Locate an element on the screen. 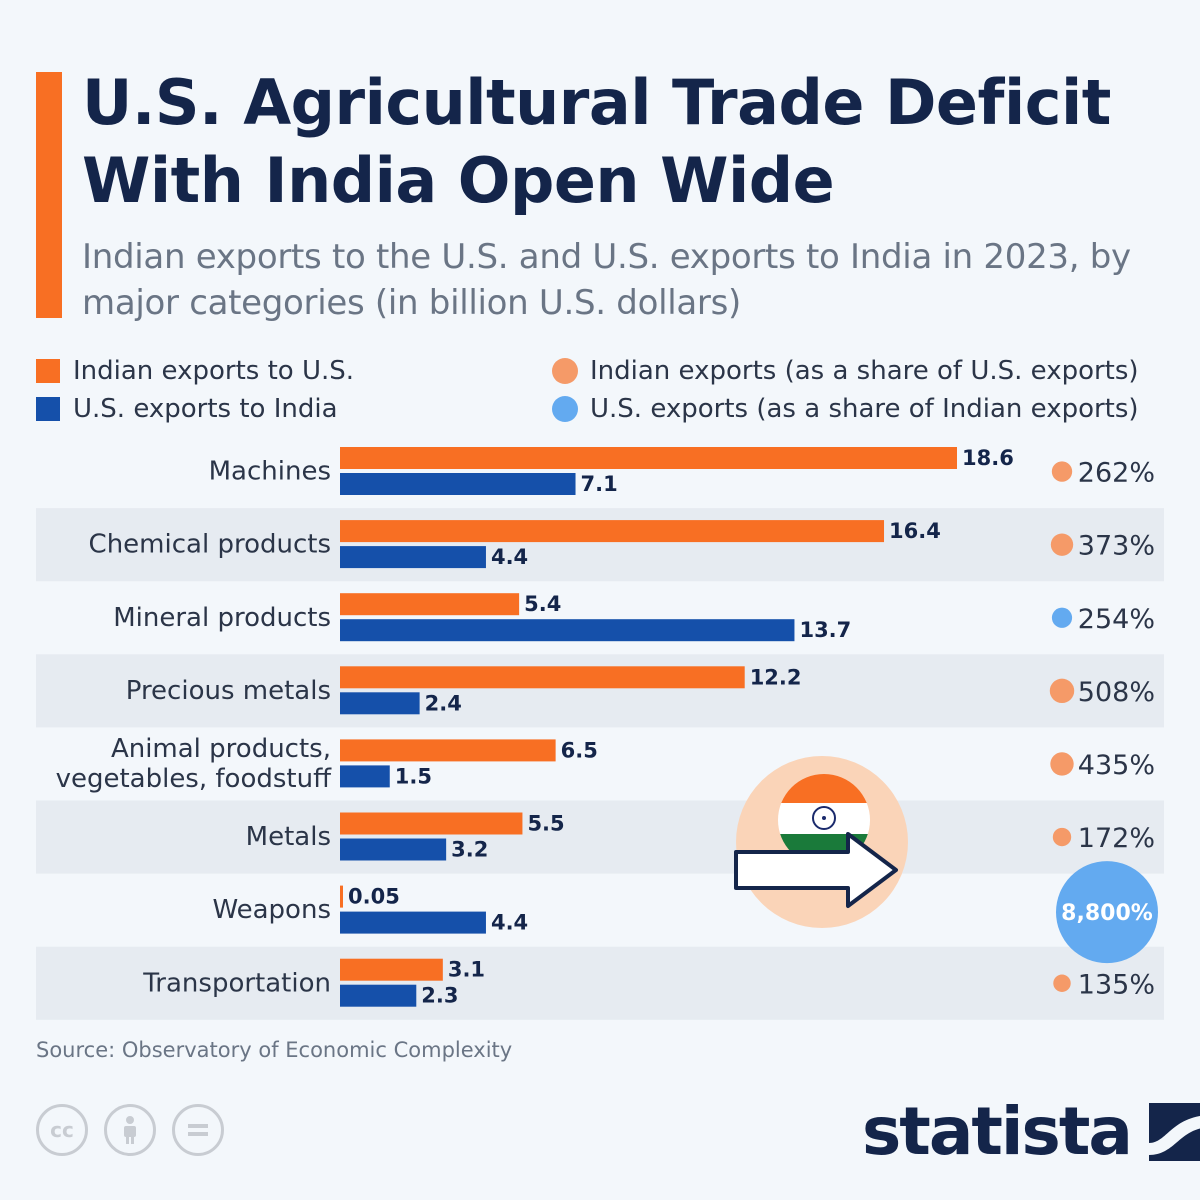 The width and height of the screenshot is (1200, 1200). category-label: Animal products, vegetables, foodstuff is located at coordinates (194, 764).